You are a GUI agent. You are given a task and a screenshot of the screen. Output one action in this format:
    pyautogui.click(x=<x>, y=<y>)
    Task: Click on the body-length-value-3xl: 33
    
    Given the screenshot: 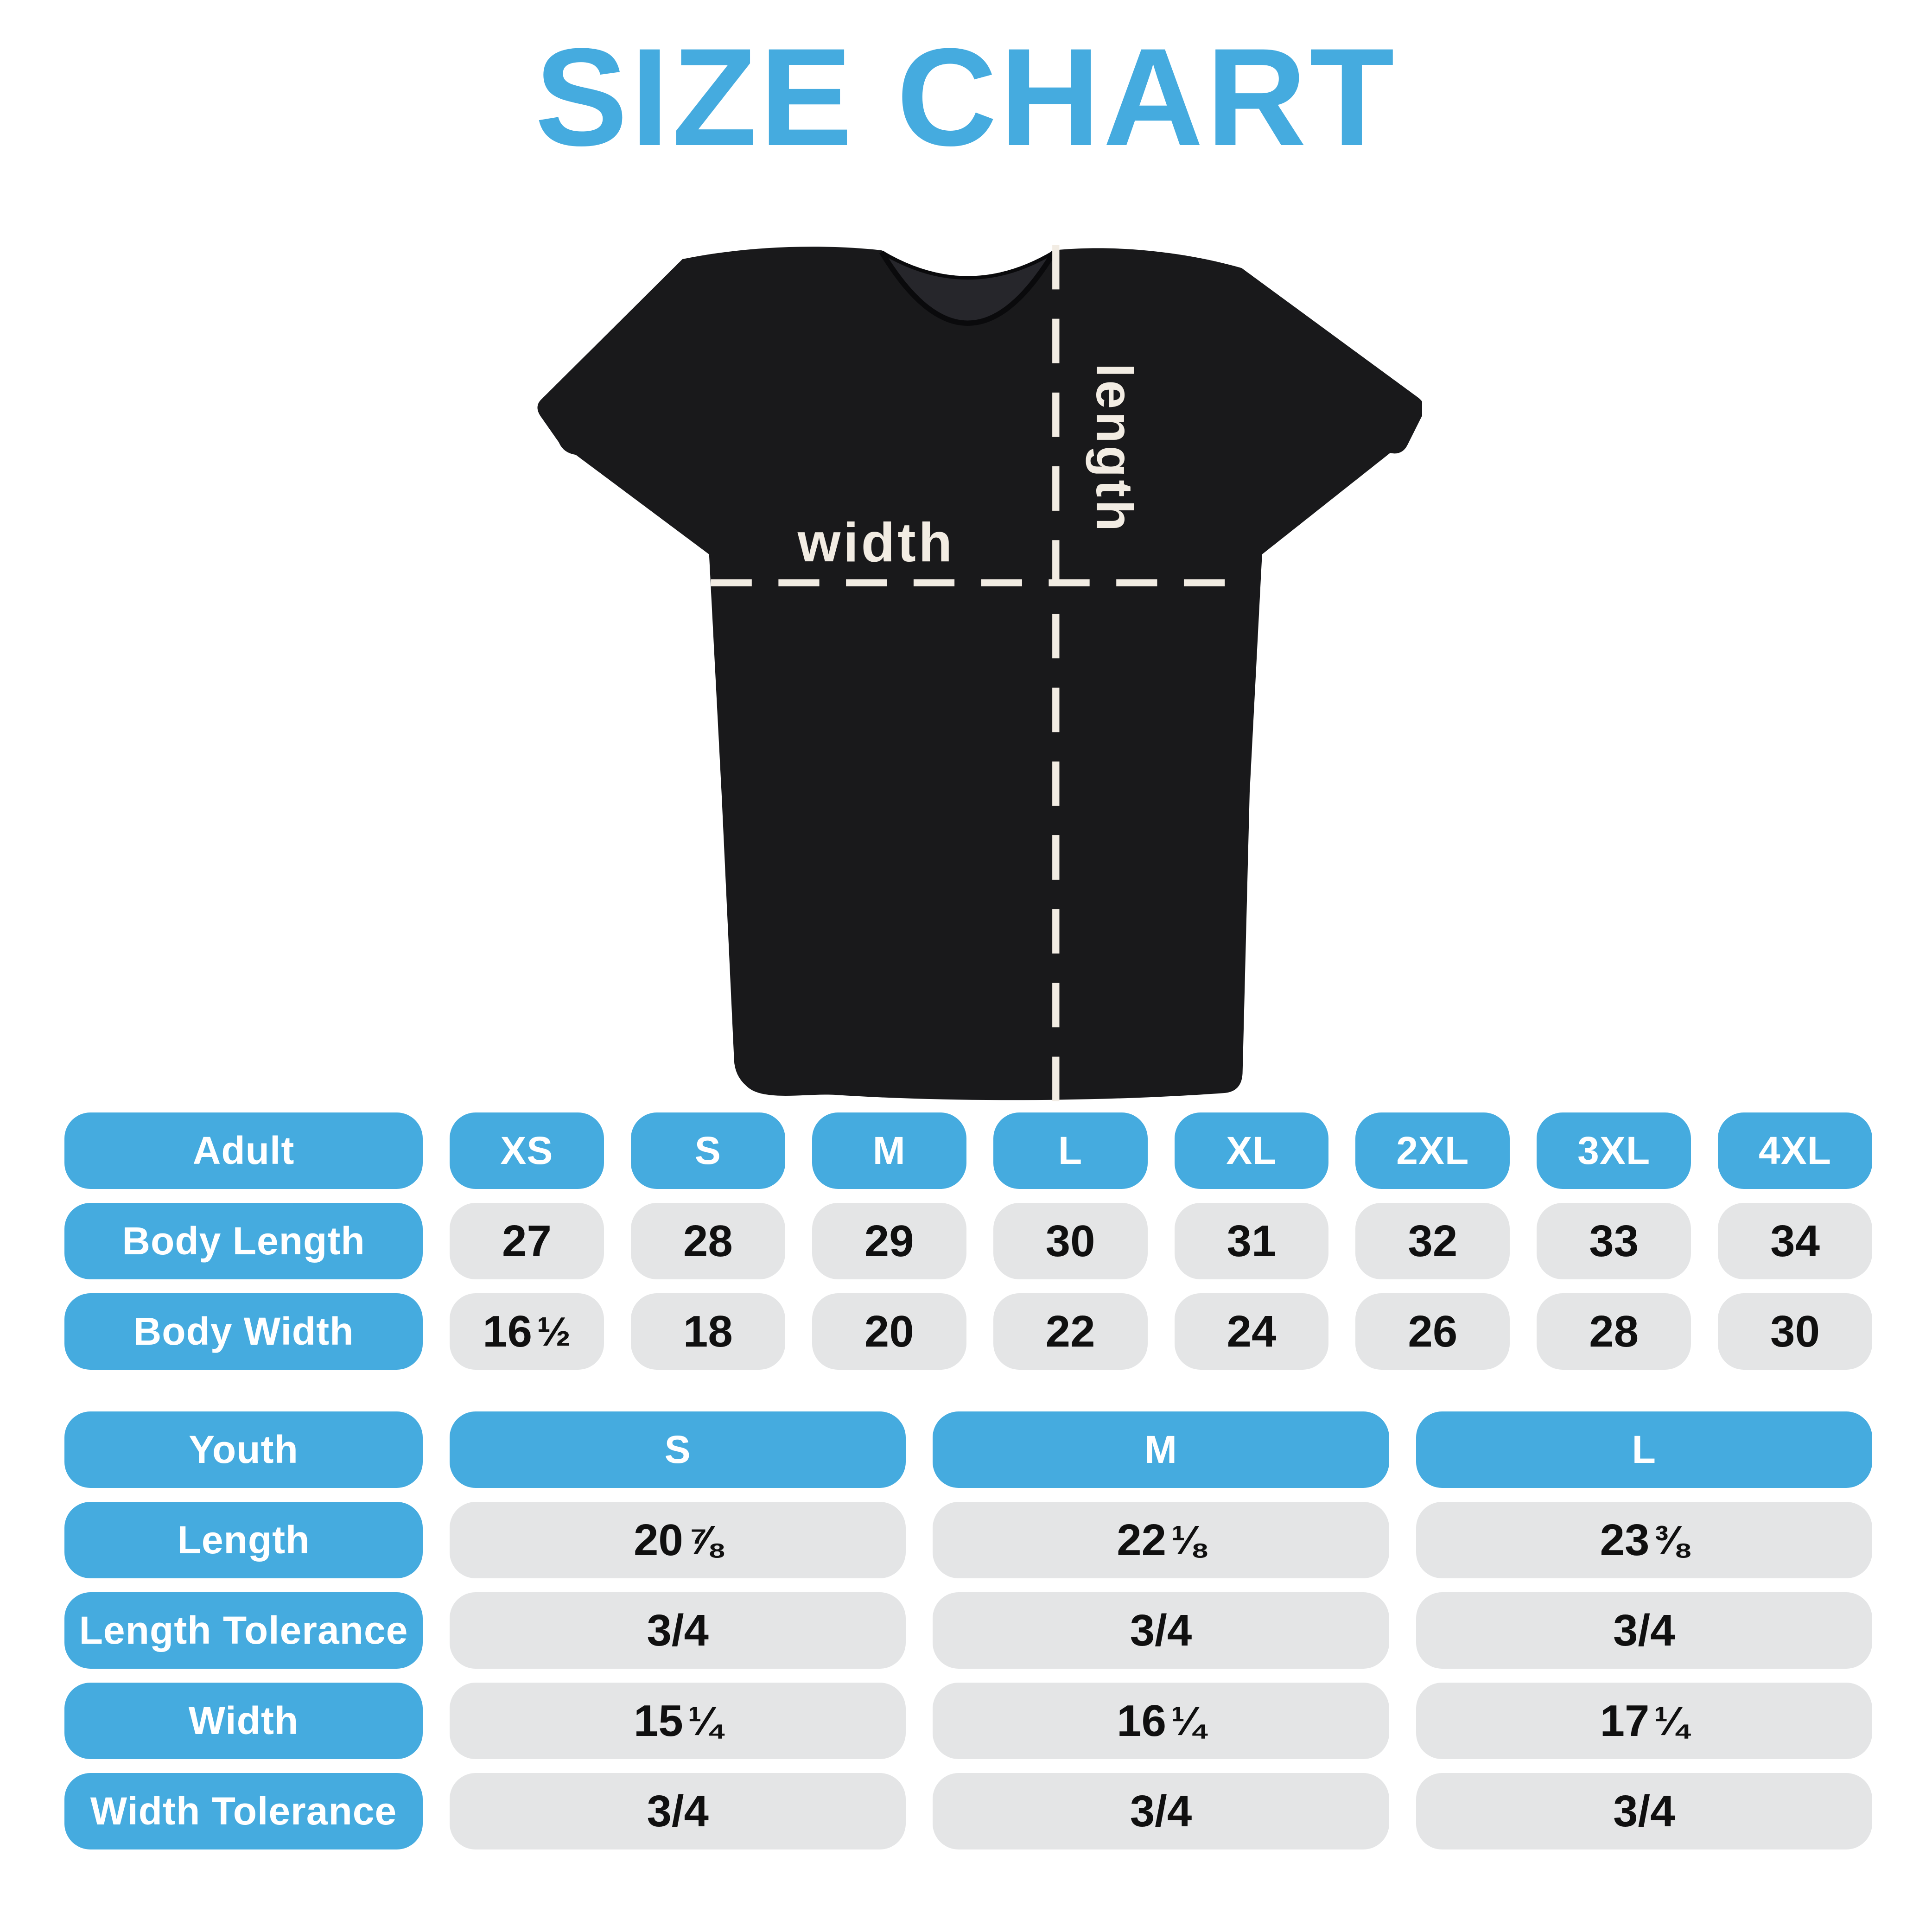 What is the action you would take?
    pyautogui.click(x=1614, y=1241)
    